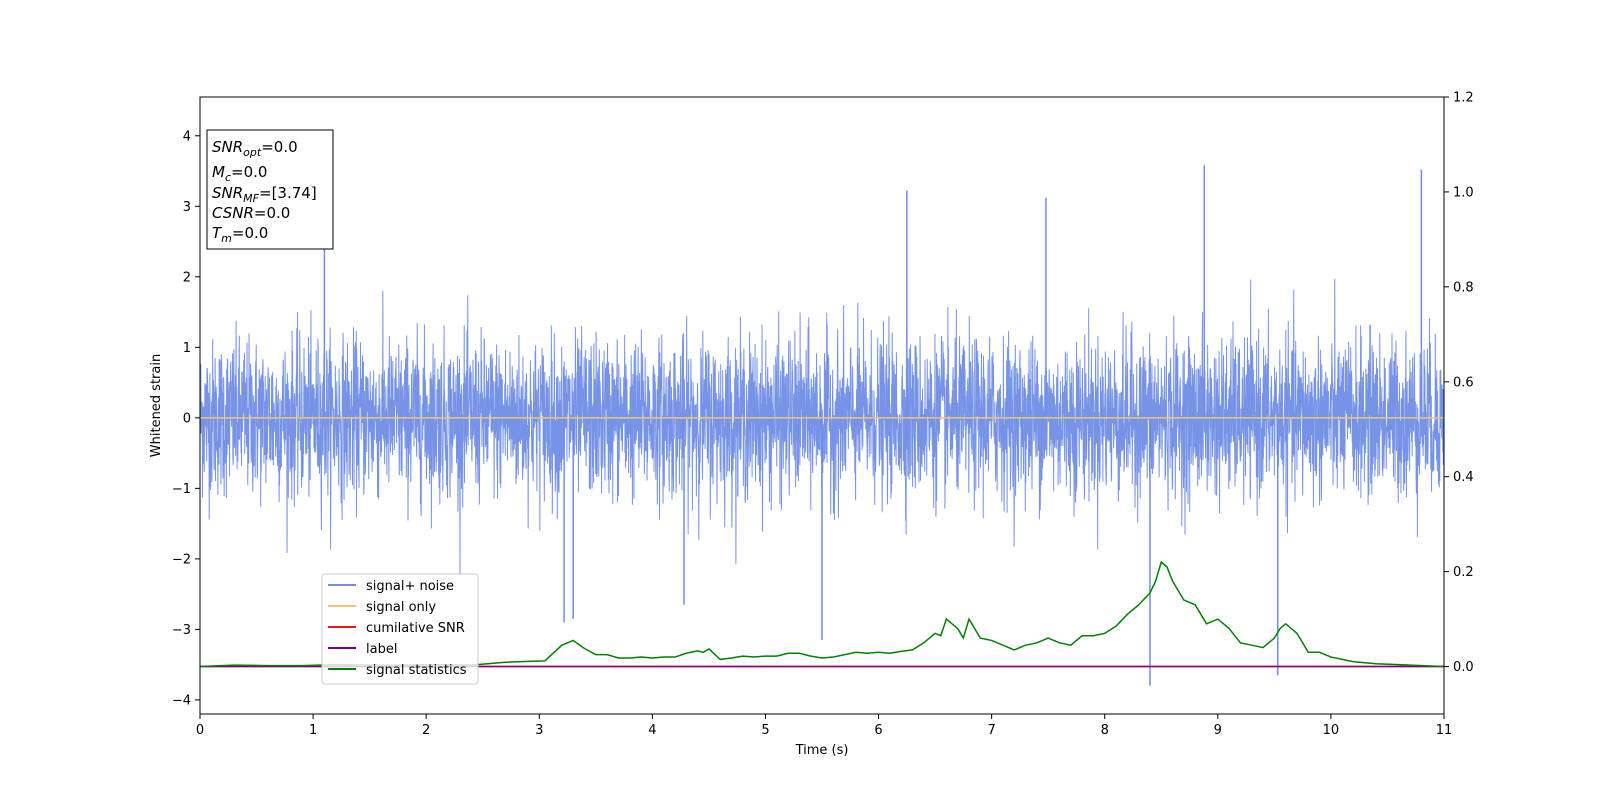 This screenshot has width=1600, height=800. What do you see at coordinates (765, 730) in the screenshot?
I see `x-tick-label-5: 5` at bounding box center [765, 730].